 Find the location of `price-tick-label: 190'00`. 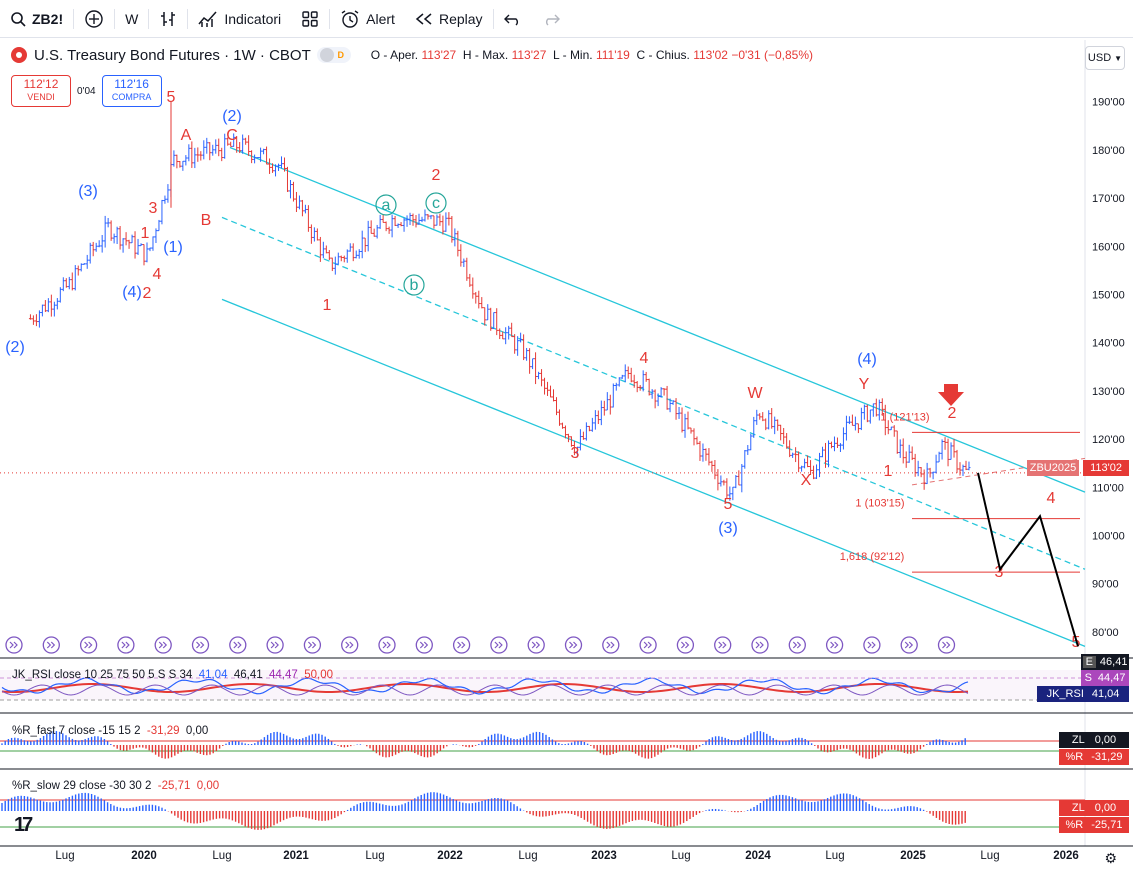

price-tick-label: 190'00 is located at coordinates (1108, 103).